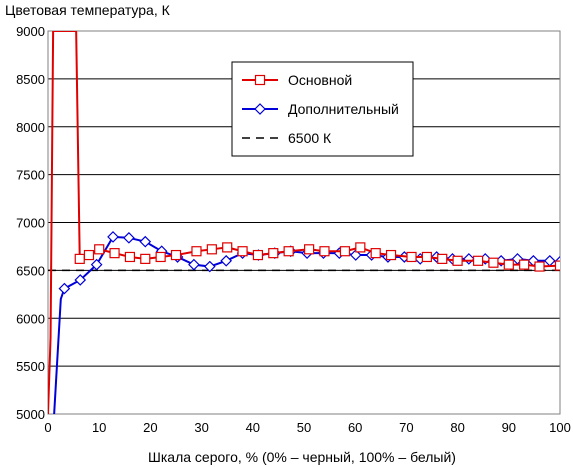  Describe the element at coordinates (30, 31) in the screenshot. I see `y-tick-label-8: 9000` at that location.